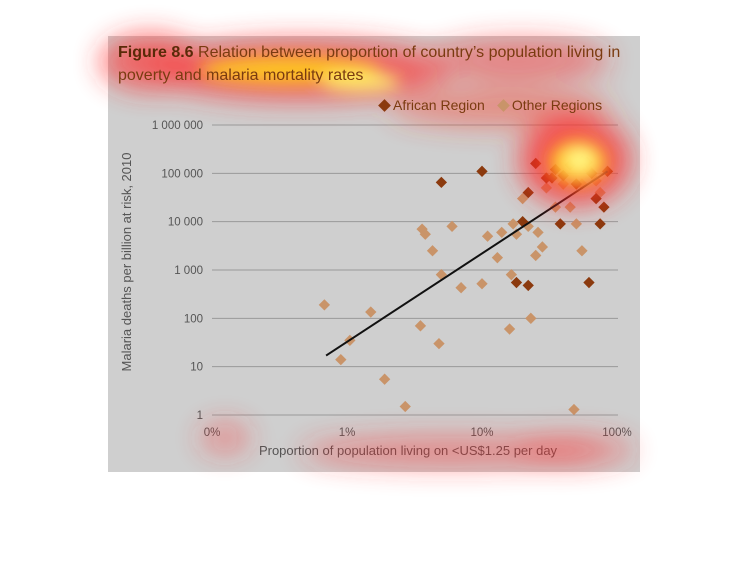 The image size is (748, 566). Describe the element at coordinates (200, 416) in the screenshot. I see `y-tick-label: 1` at that location.